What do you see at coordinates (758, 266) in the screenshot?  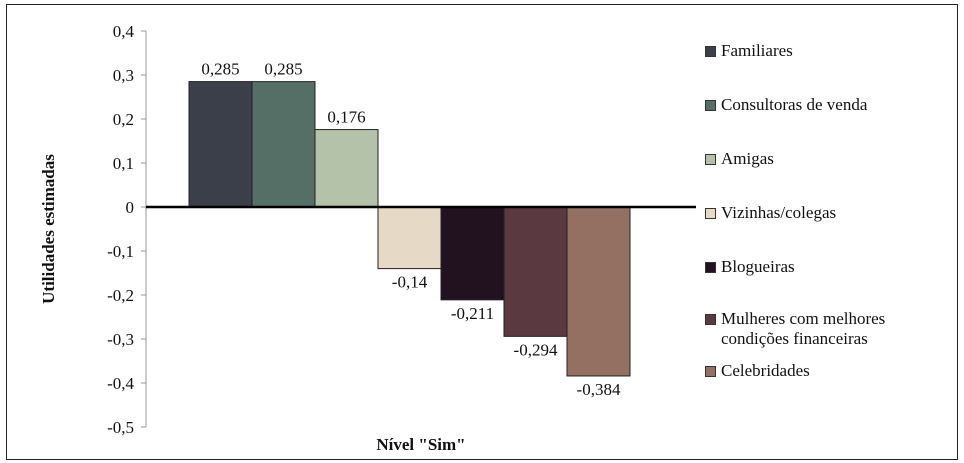 I see `legend-label: Blogueiras` at bounding box center [758, 266].